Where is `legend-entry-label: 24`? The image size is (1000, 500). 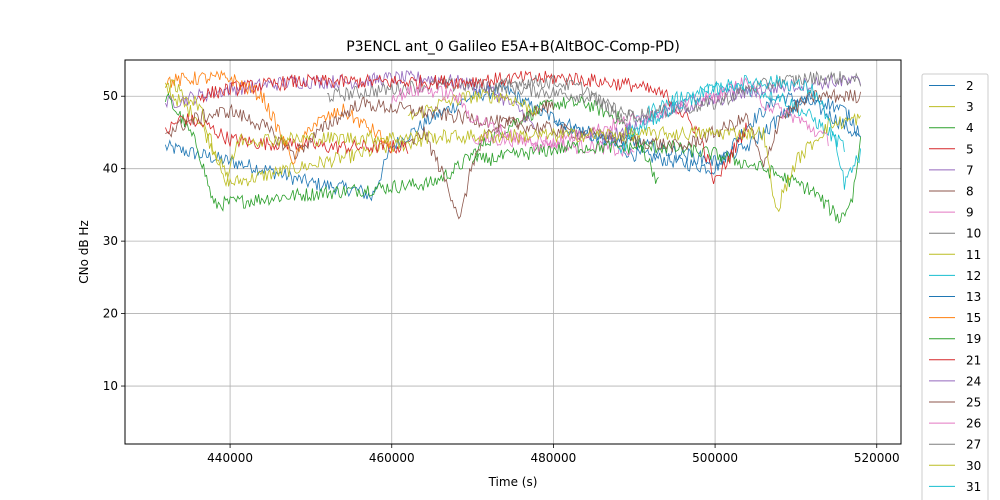
legend-entry-label: 24 is located at coordinates (973, 381).